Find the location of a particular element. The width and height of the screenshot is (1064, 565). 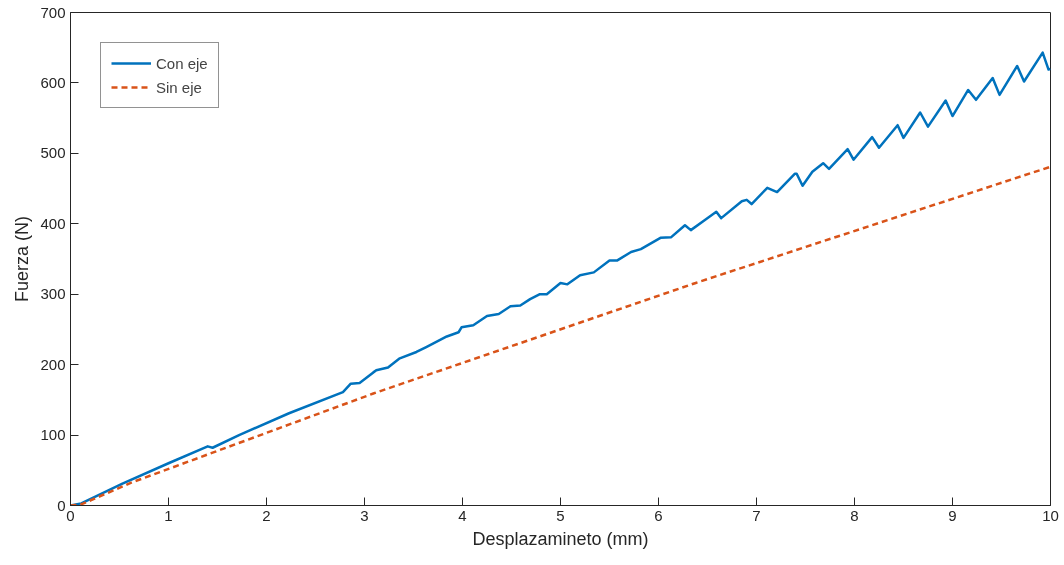

x-tick-label: 2 is located at coordinates (266, 515).